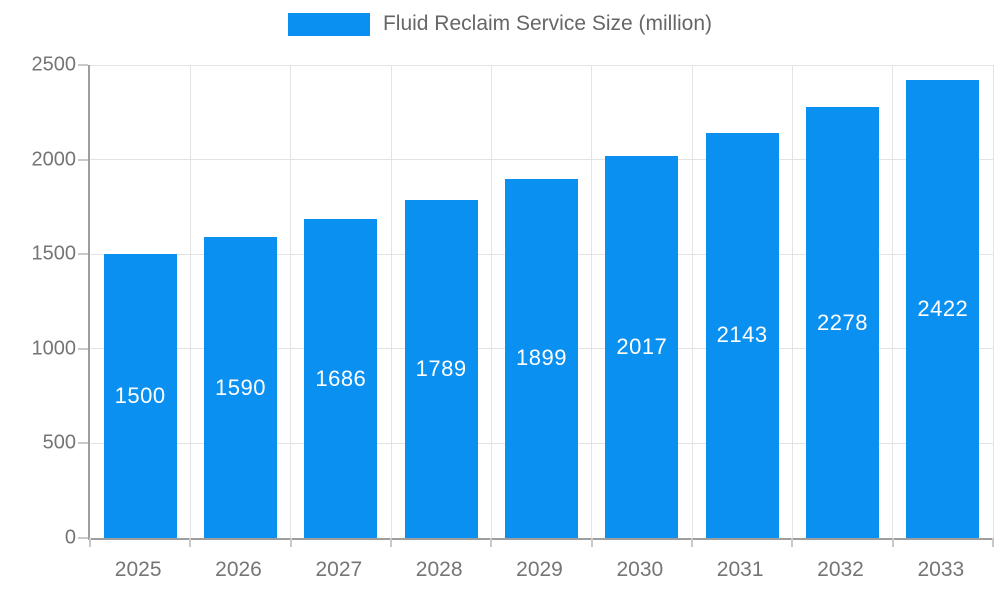  What do you see at coordinates (238, 569) in the screenshot?
I see `x-tick-label: 2026` at bounding box center [238, 569].